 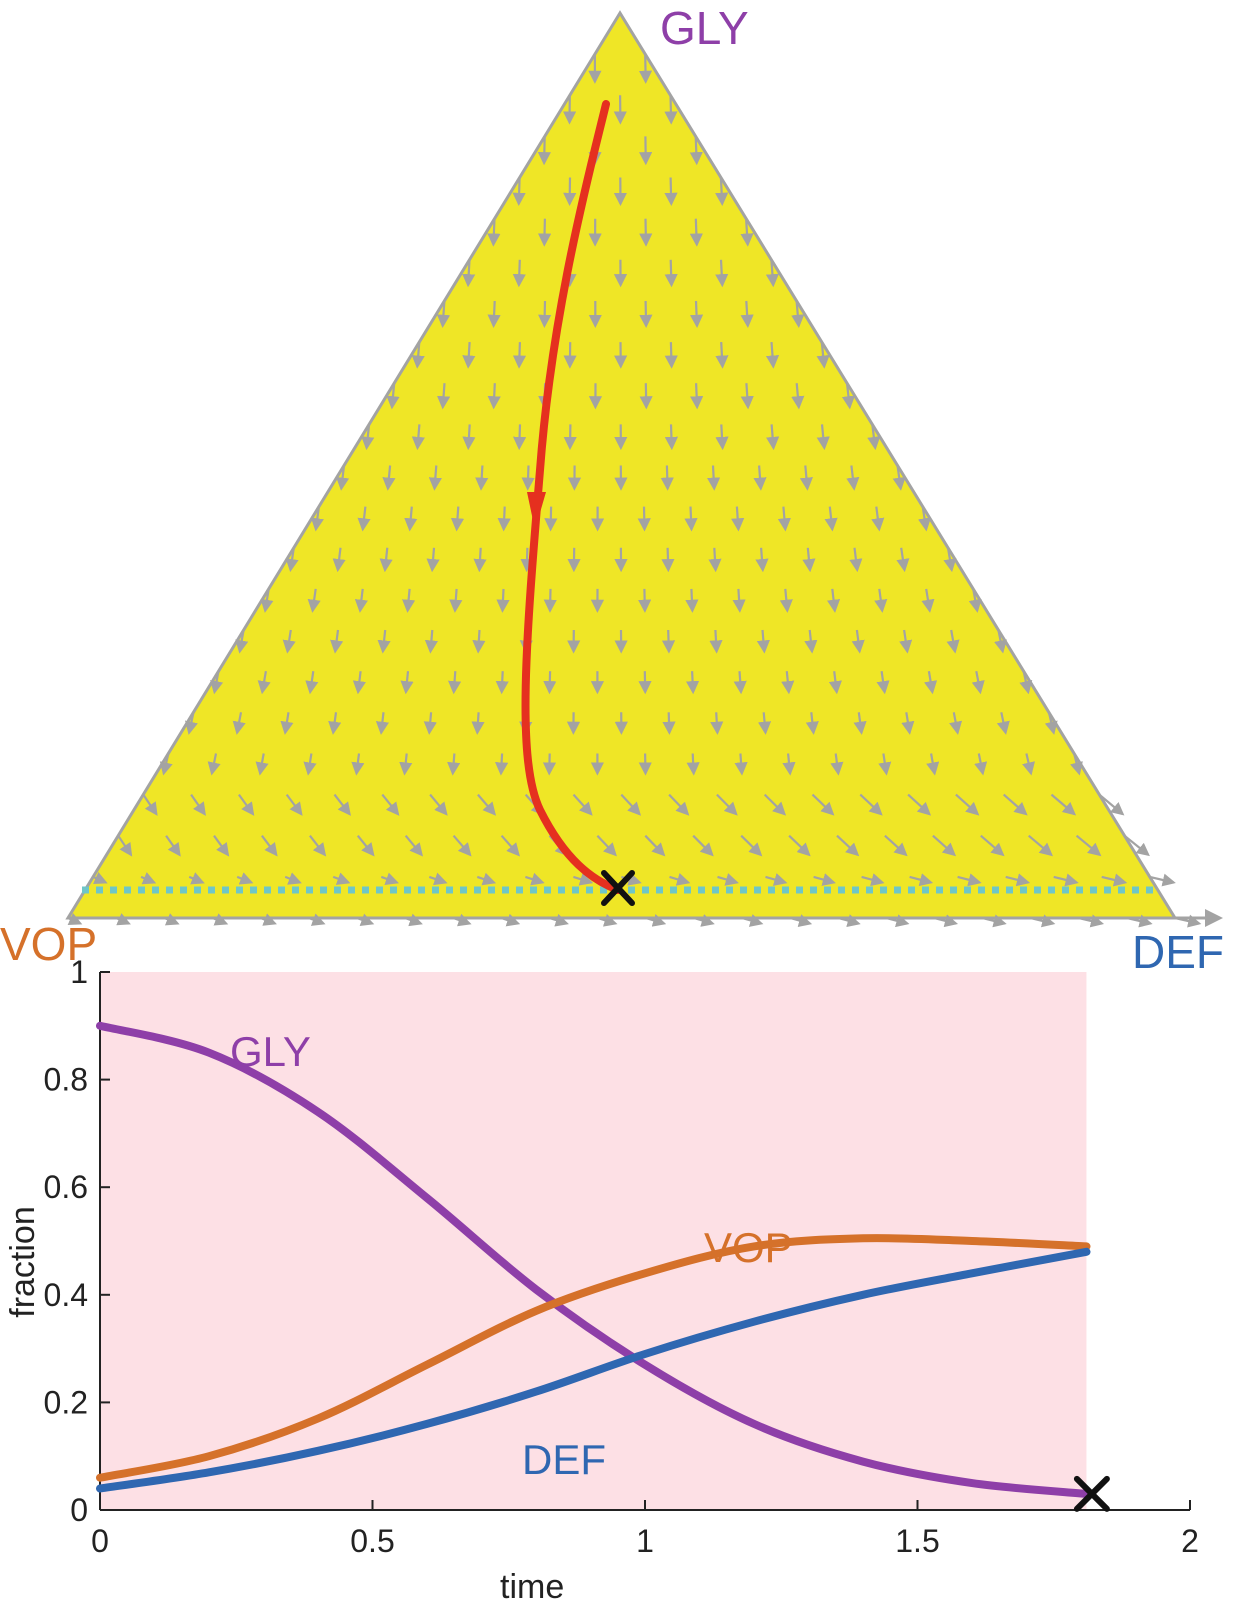 What do you see at coordinates (571, 497) in the screenshot?
I see `trajectory-curve` at bounding box center [571, 497].